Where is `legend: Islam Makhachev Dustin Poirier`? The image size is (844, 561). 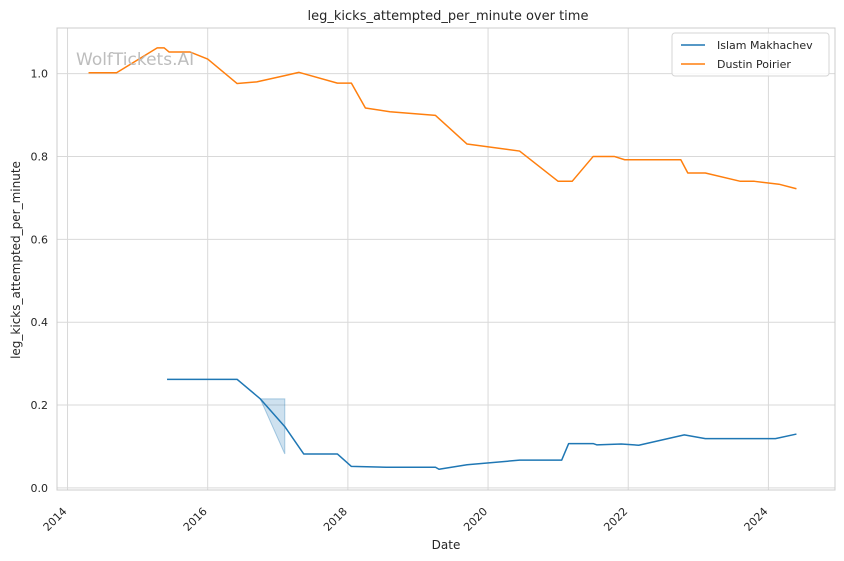
legend: Islam Makhachev Dustin Poirier is located at coordinates (750, 54).